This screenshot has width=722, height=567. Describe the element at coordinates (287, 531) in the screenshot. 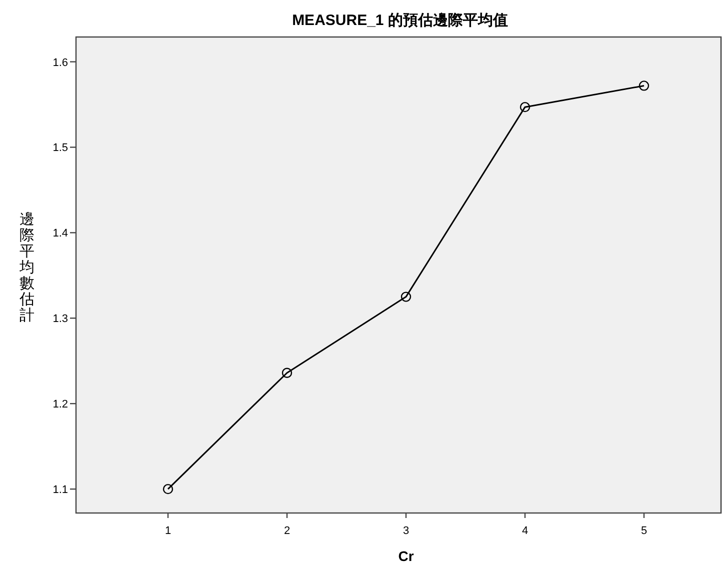

I see `x-tick-label: 2` at that location.